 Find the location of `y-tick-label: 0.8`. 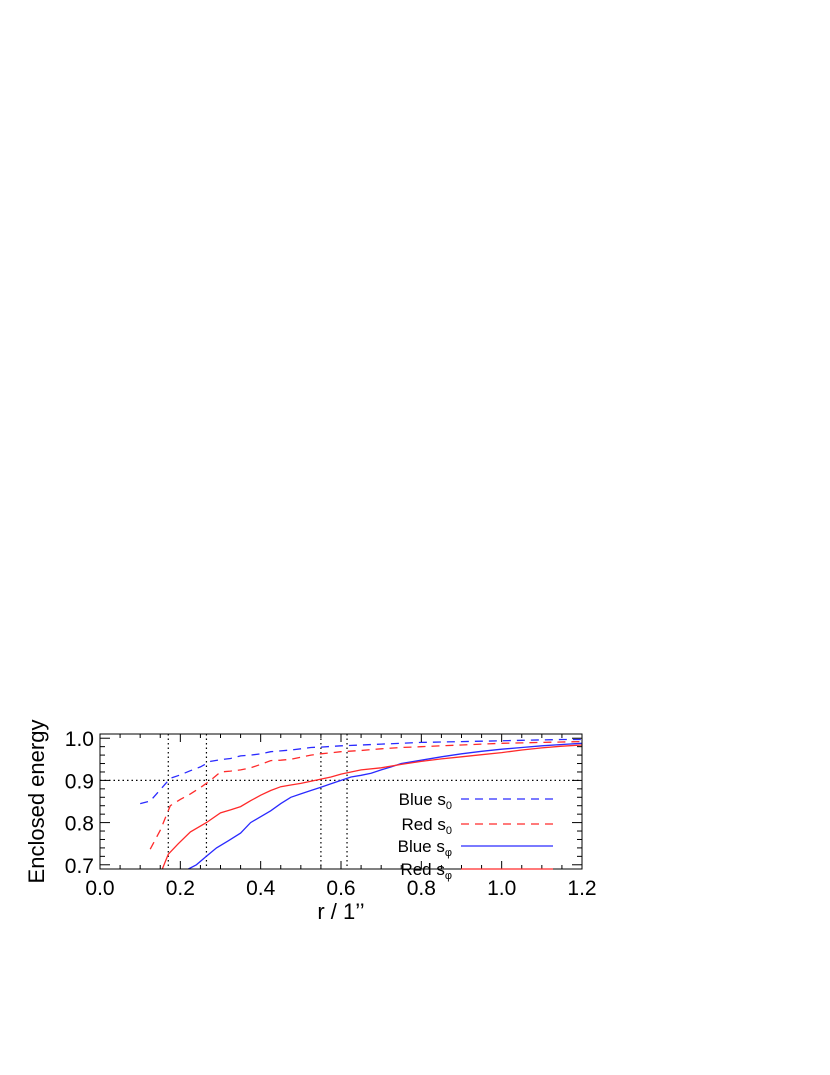

y-tick-label: 0.8 is located at coordinates (79, 824).